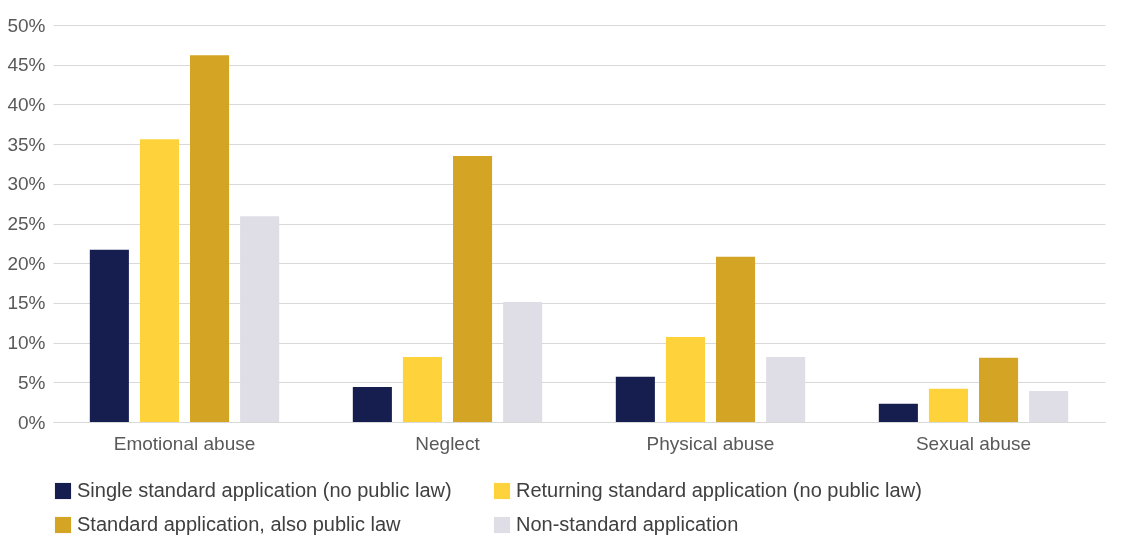 The height and width of the screenshot is (558, 1132). I want to click on x-tick-label: Physical abuse, so click(710, 443).